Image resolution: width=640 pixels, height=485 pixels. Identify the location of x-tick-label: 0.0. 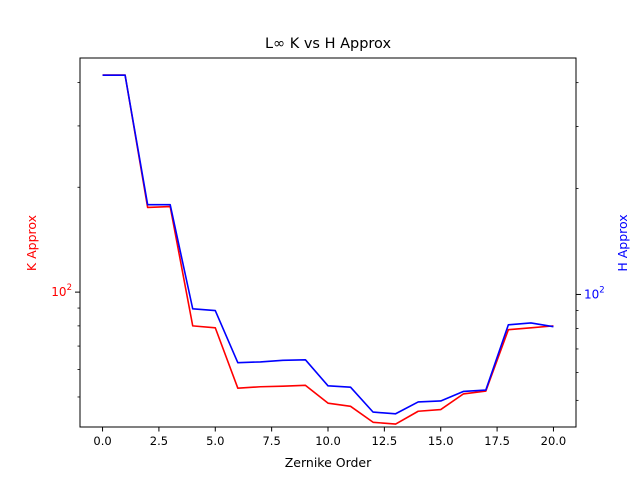
(102, 441).